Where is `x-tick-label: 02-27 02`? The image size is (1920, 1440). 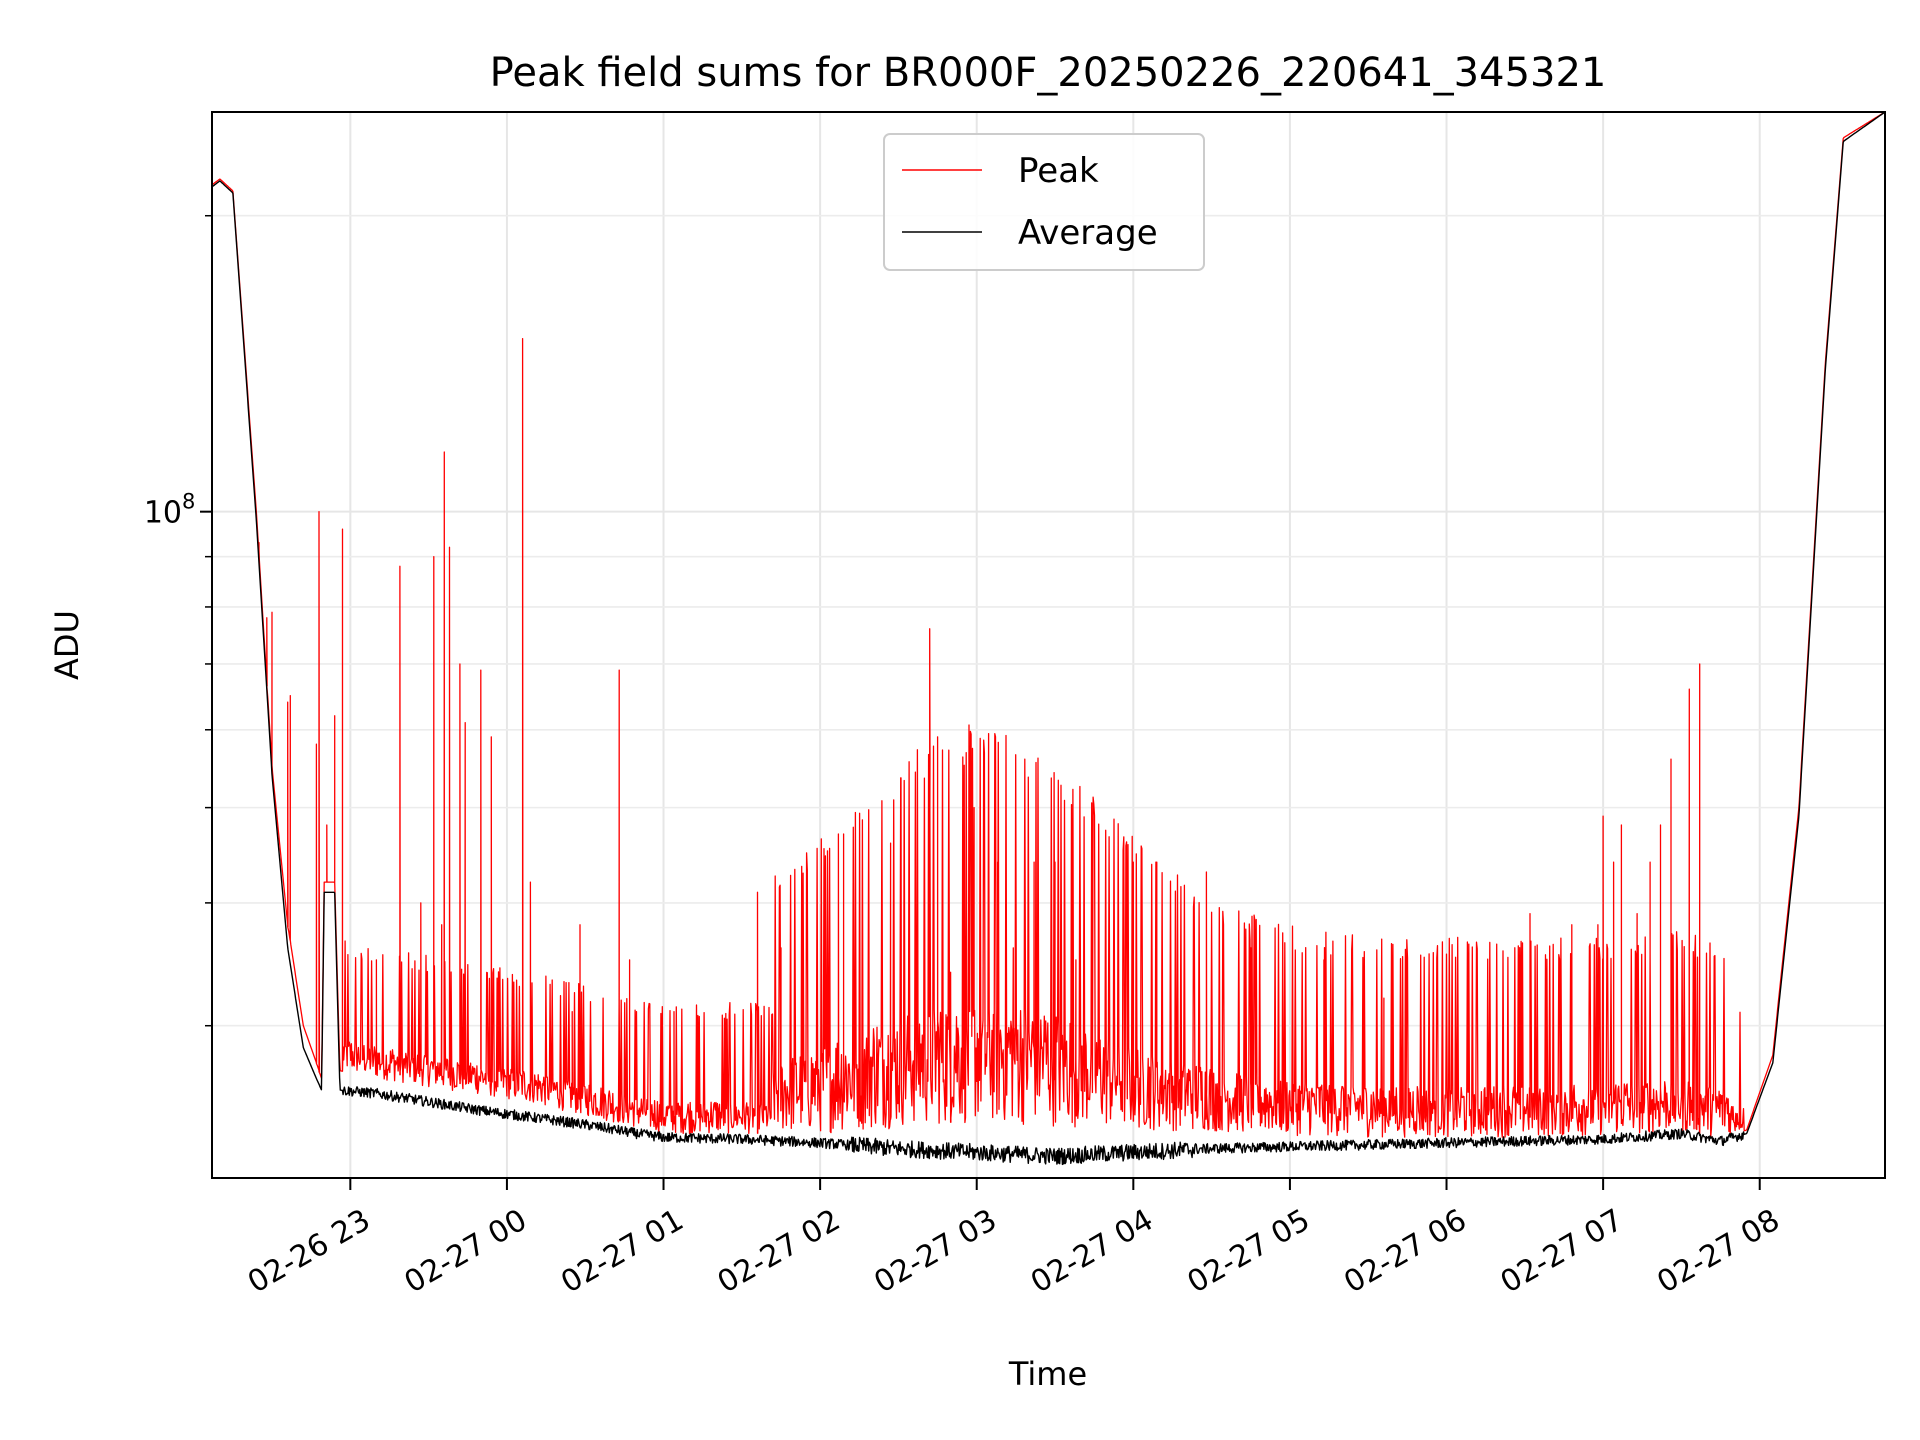
x-tick-label: 02-27 02 is located at coordinates (779, 1252).